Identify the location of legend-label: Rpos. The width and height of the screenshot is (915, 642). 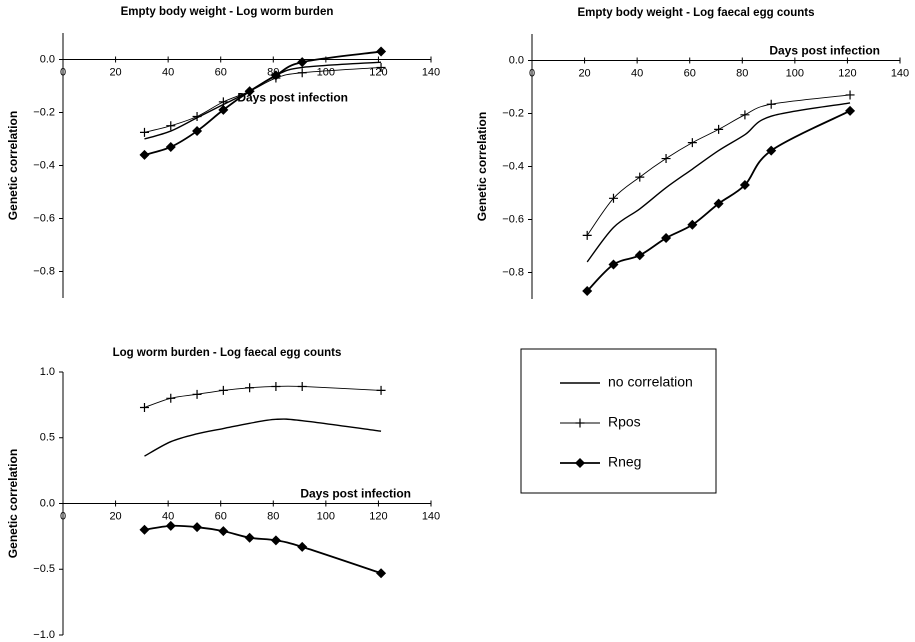
(624, 422).